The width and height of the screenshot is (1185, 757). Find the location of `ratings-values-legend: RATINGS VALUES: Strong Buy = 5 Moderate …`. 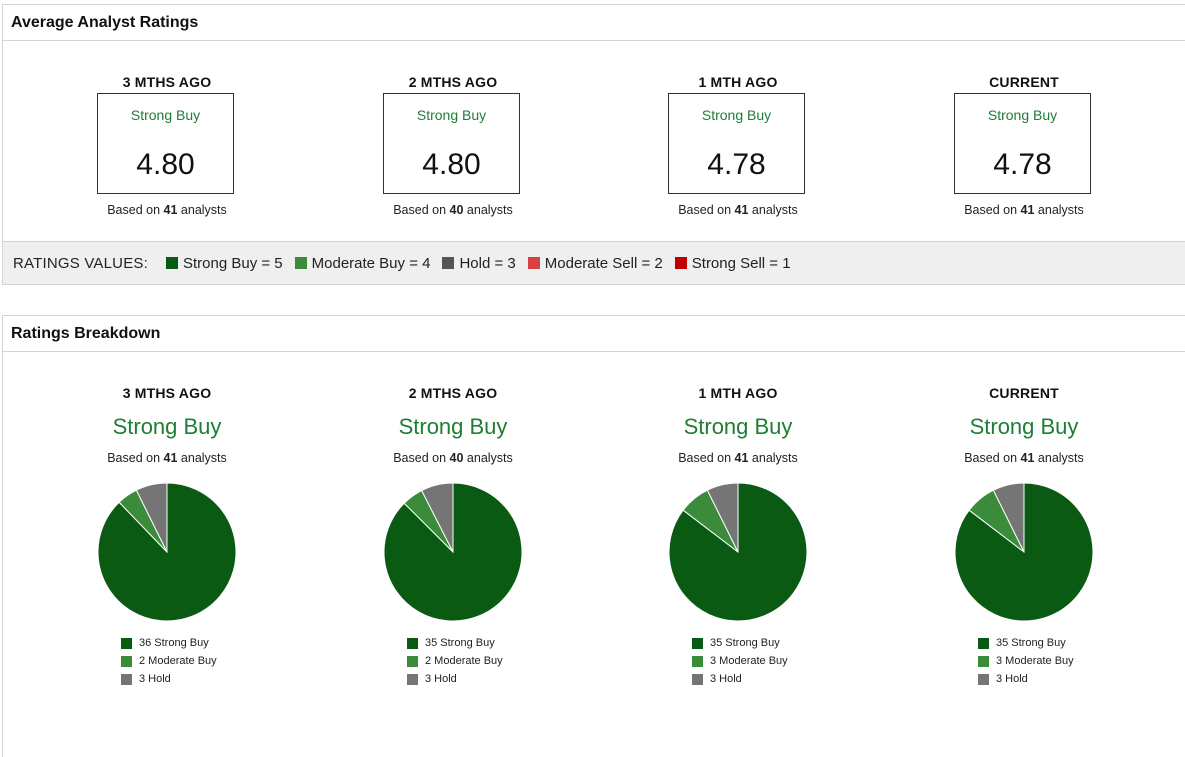

ratings-values-legend: RATINGS VALUES: Strong Buy = 5 Moderate … is located at coordinates (594, 262).